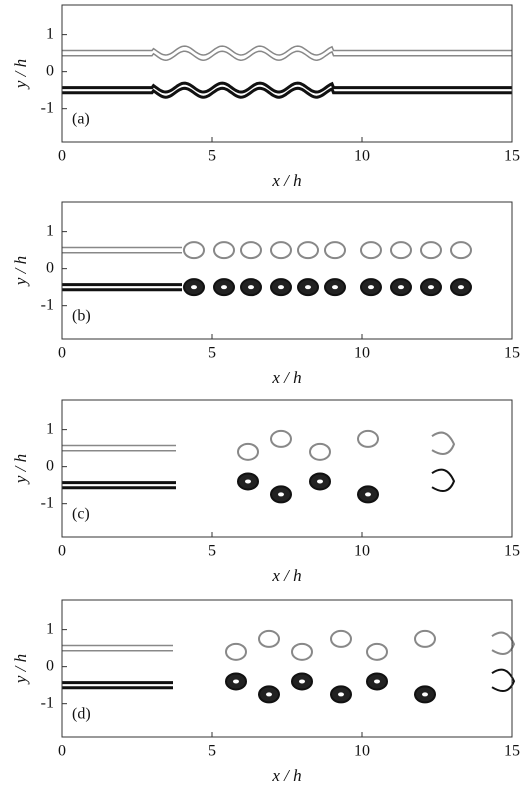  What do you see at coordinates (81, 316) in the screenshot?
I see `panel-label: (b)` at bounding box center [81, 316].